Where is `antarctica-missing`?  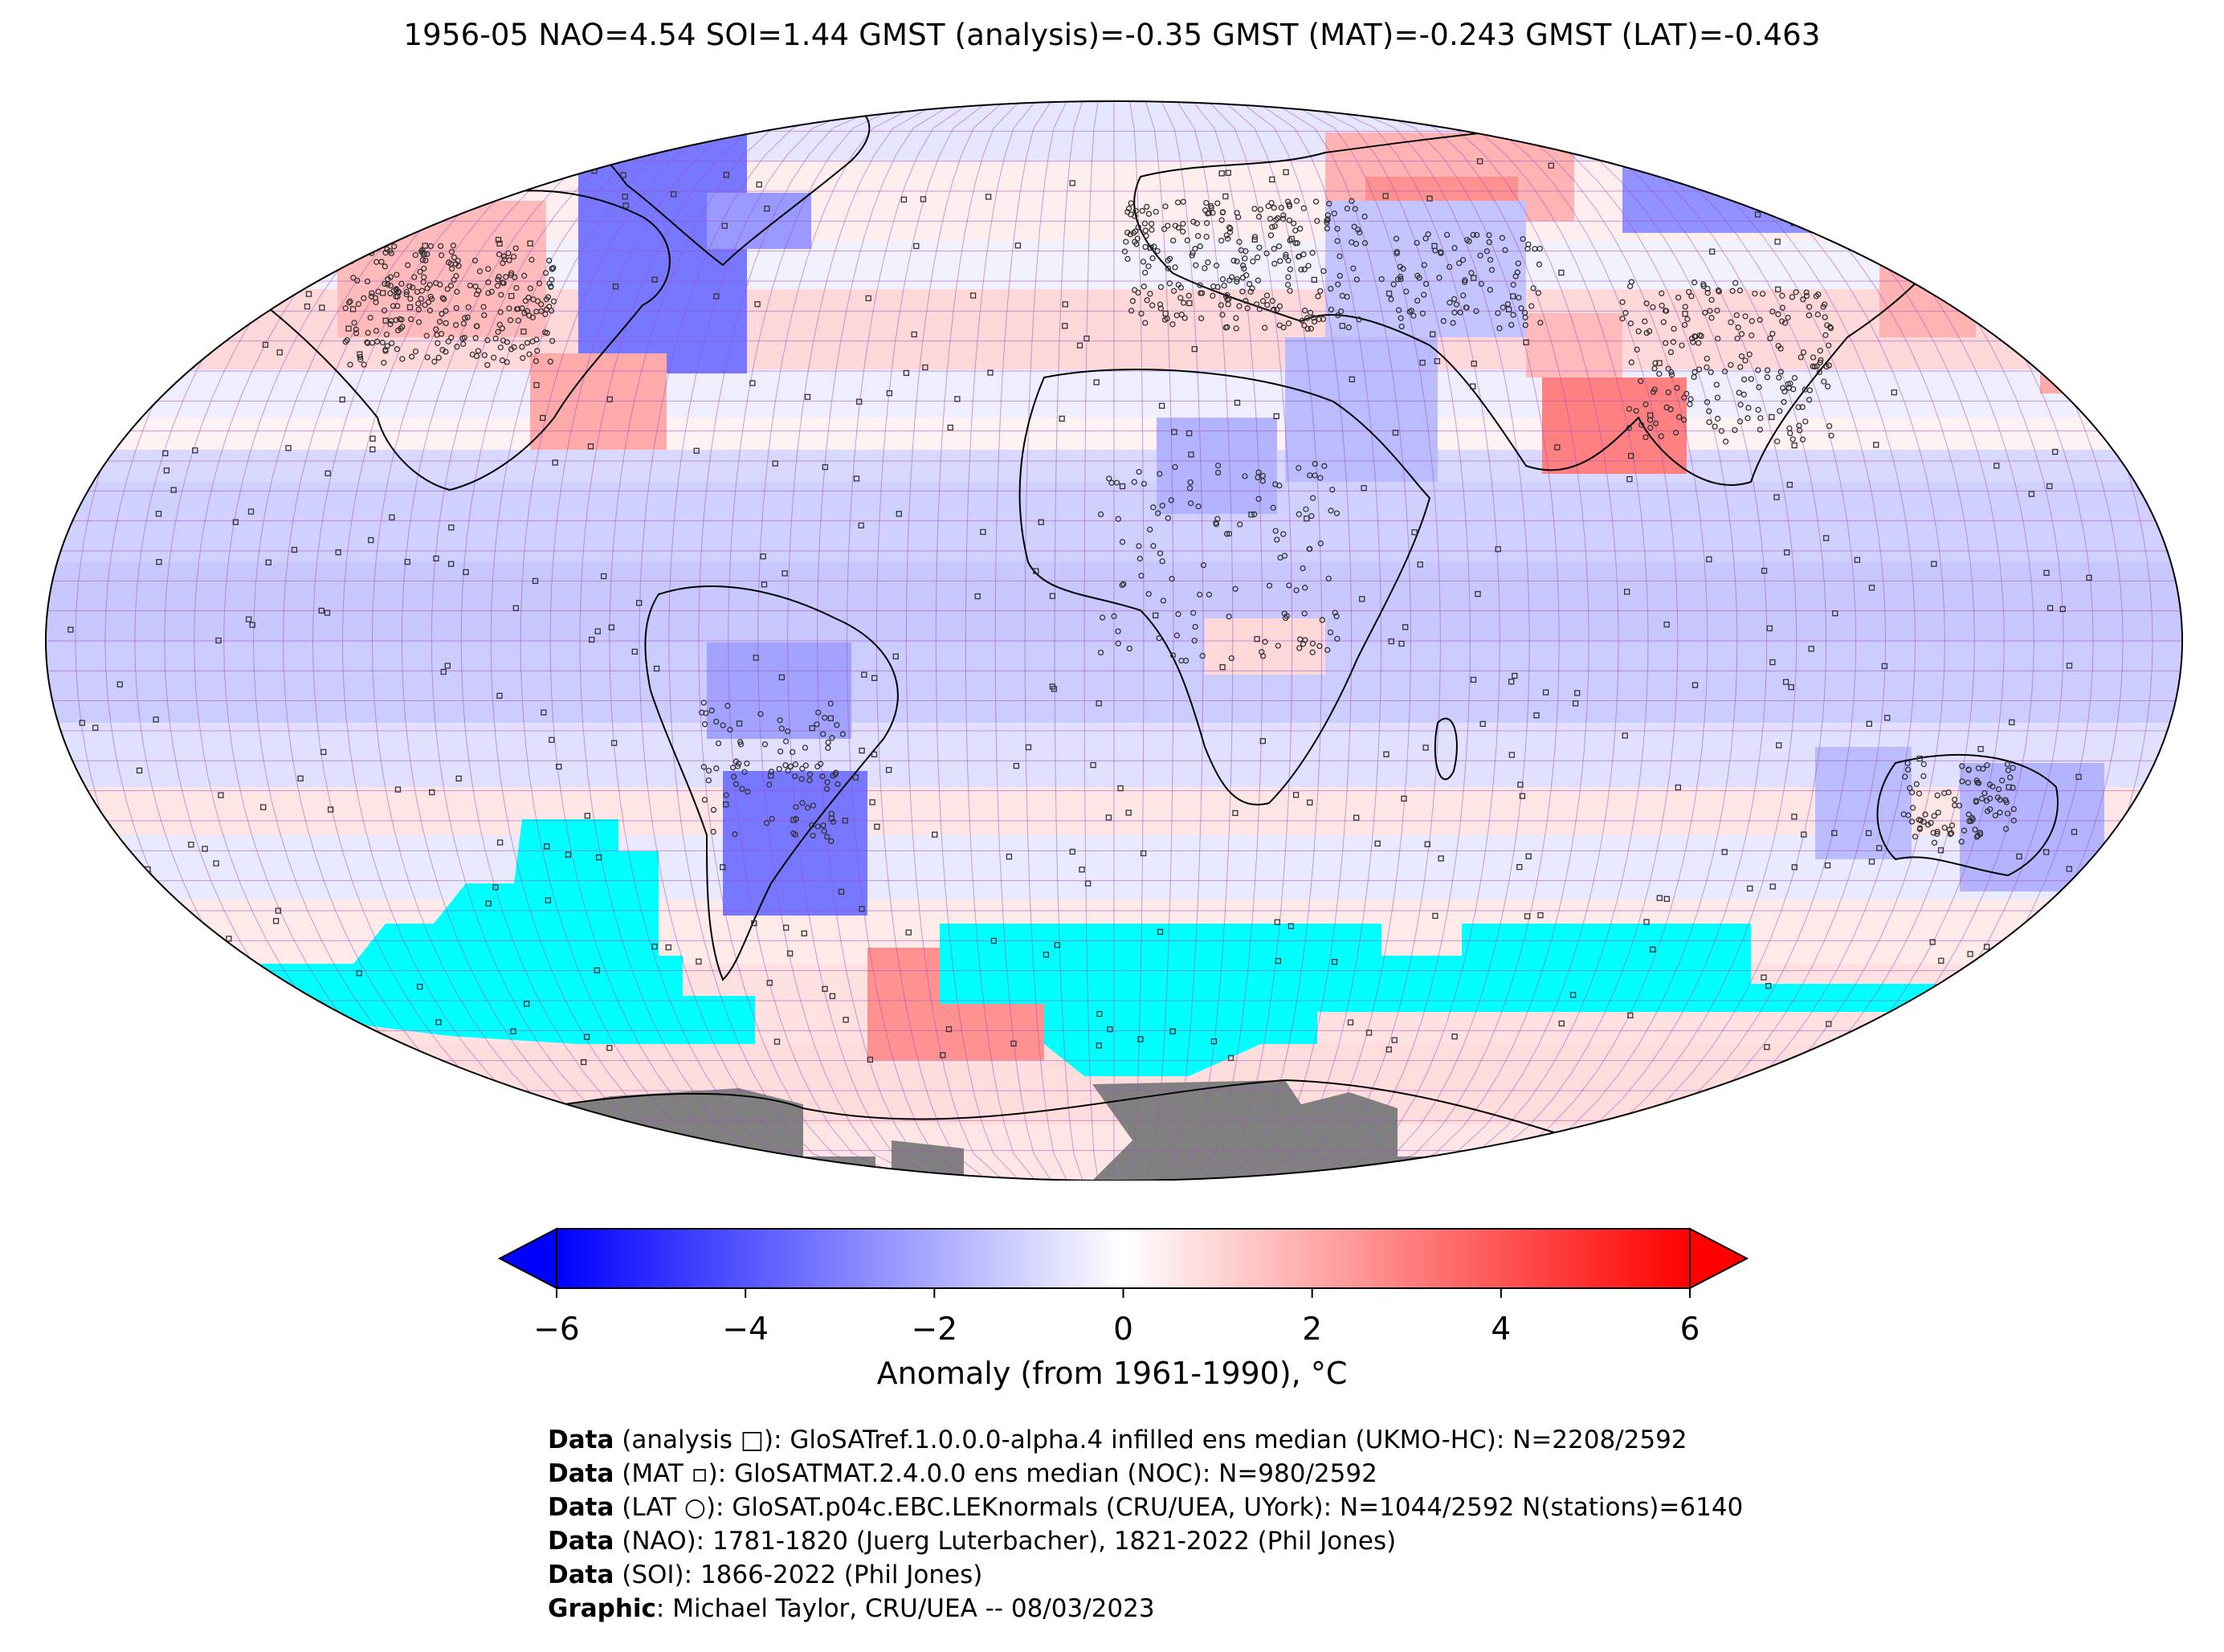 antarctica-missing is located at coordinates (1349, 1130).